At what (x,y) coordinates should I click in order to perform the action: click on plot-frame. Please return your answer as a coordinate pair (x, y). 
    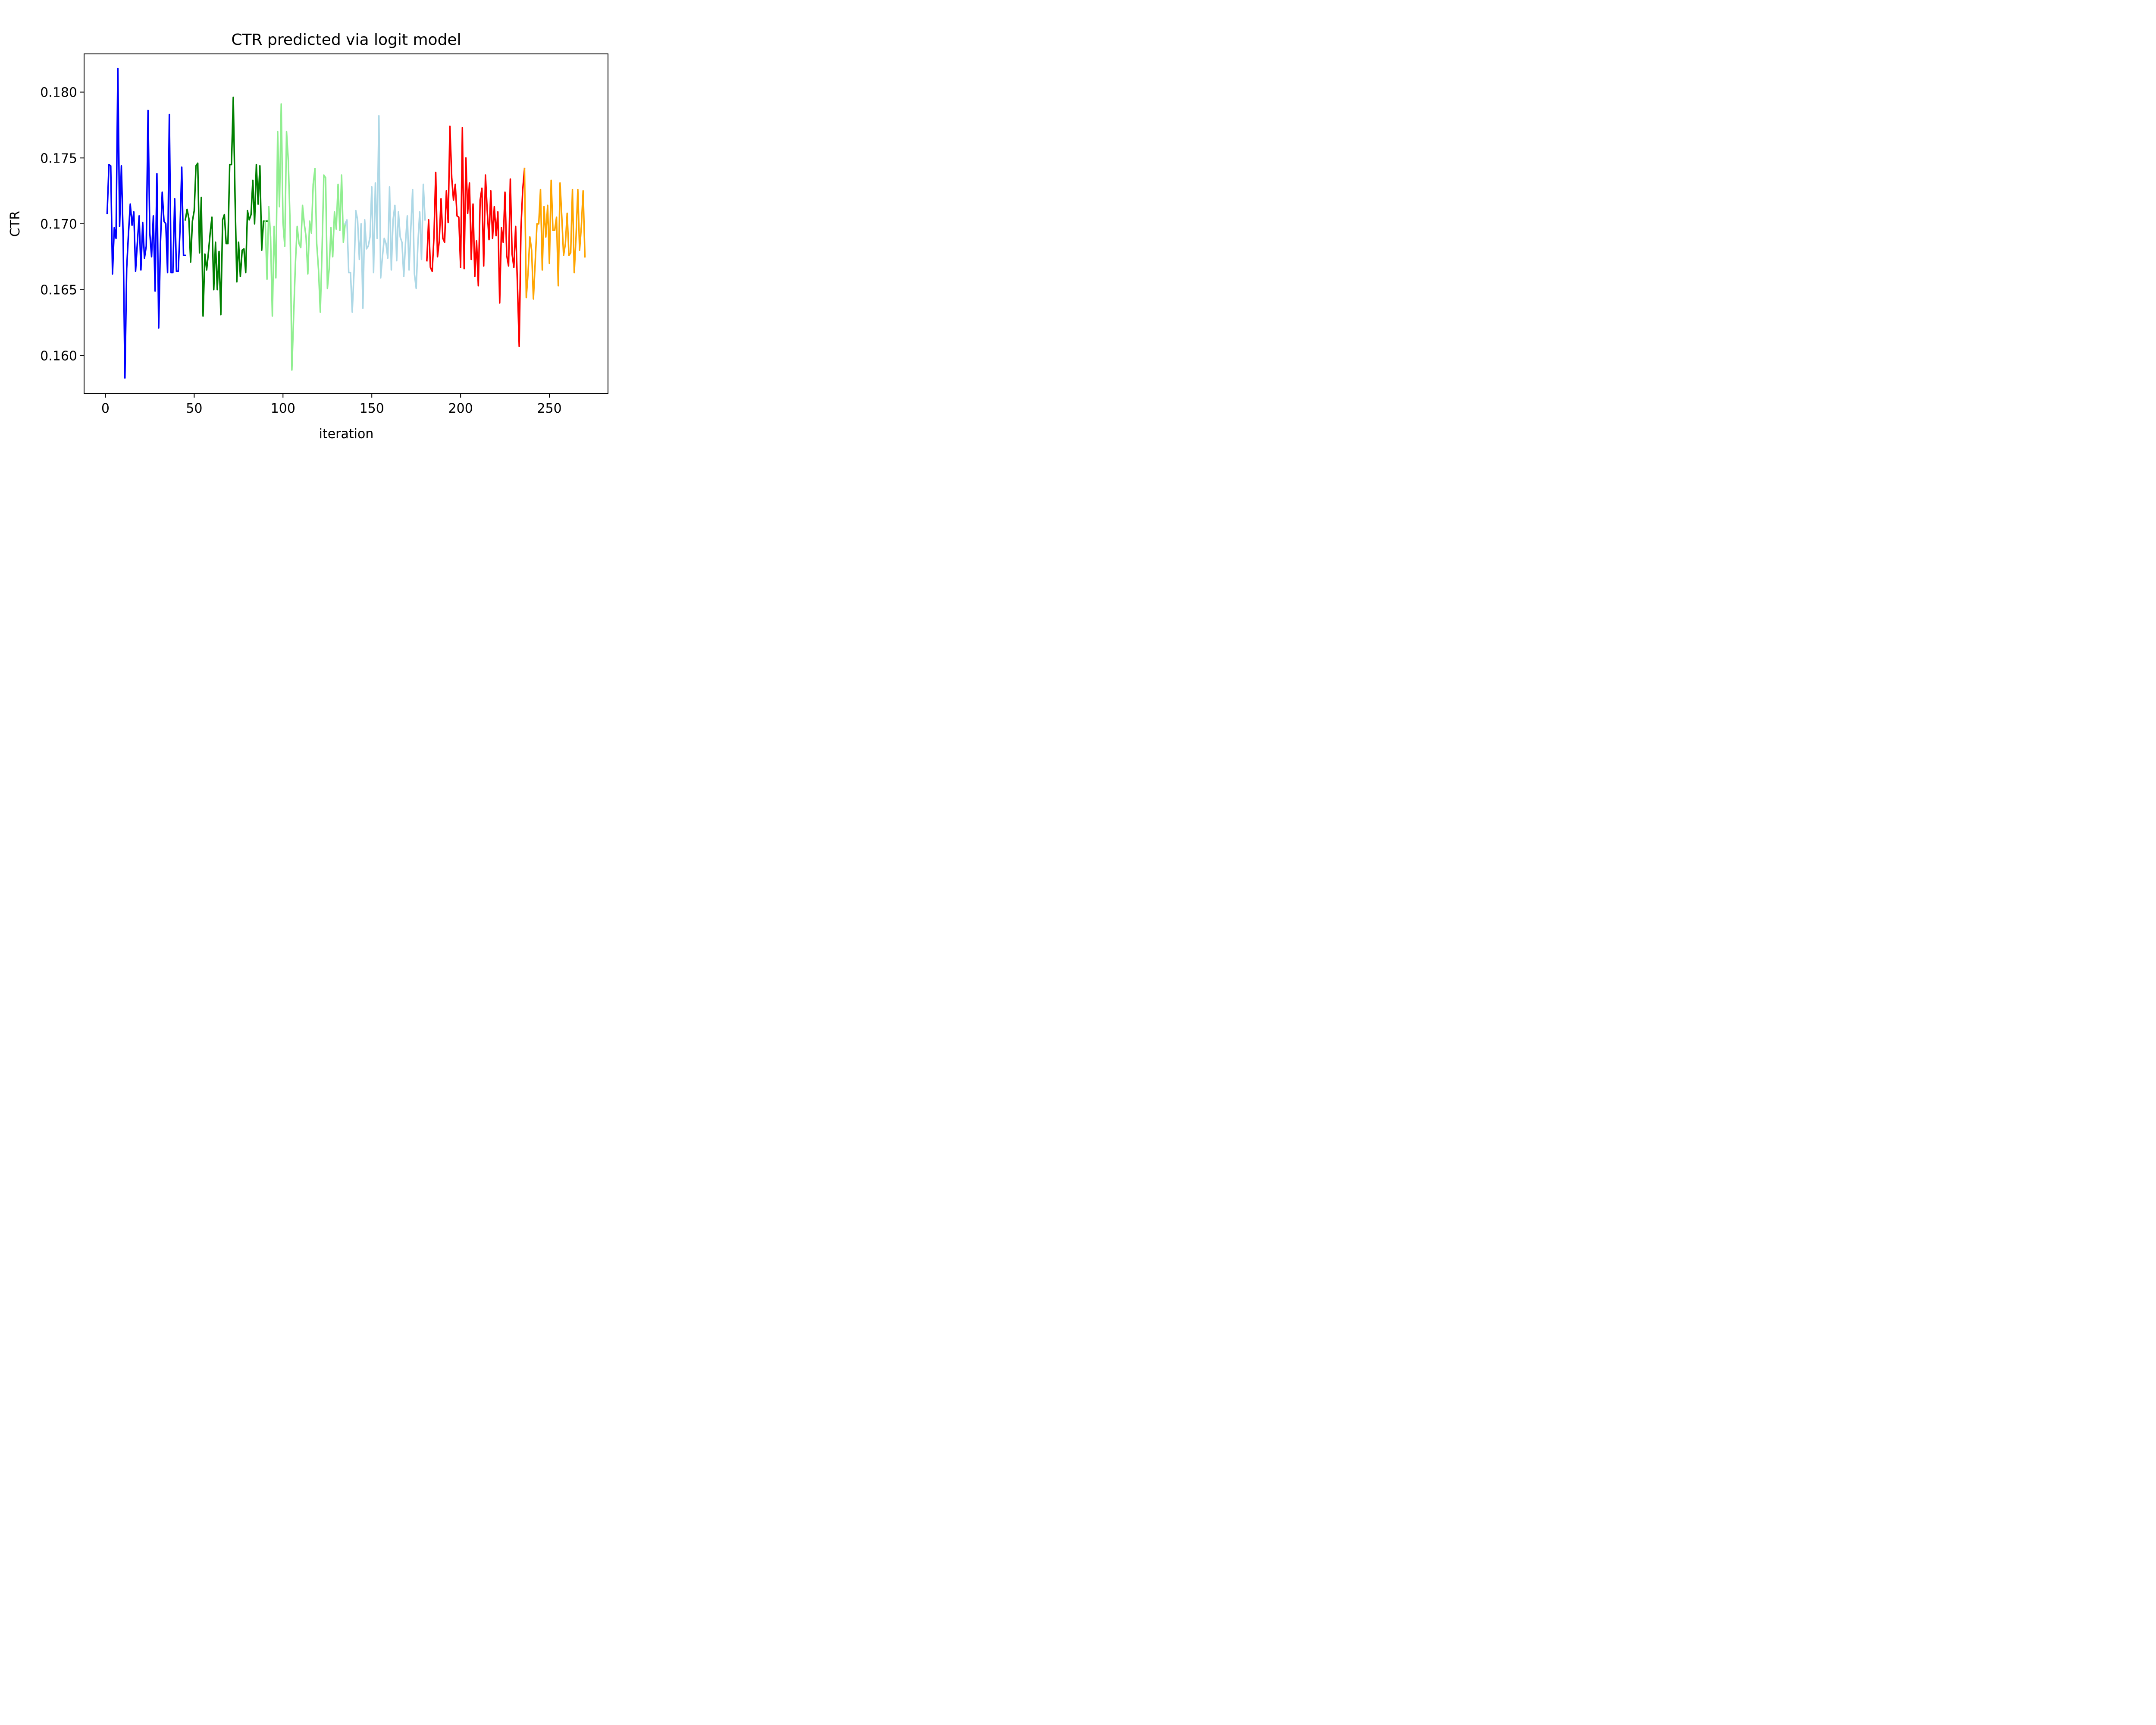
    Looking at the image, I should click on (346, 223).